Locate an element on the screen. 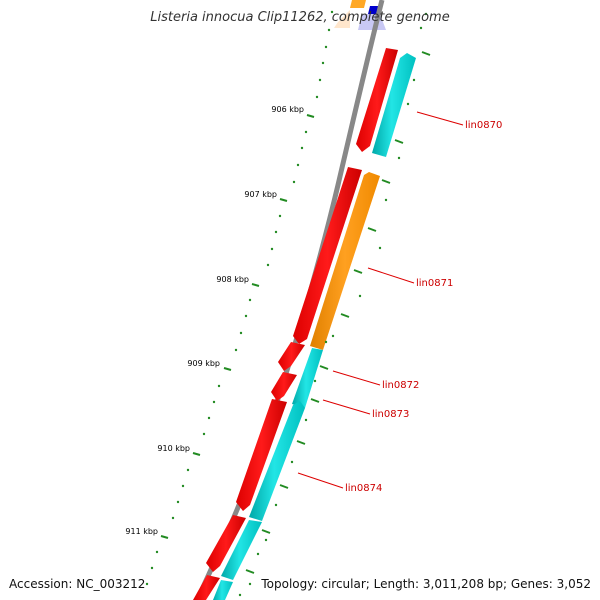 The width and height of the screenshot is (600, 600). scale-label-911: 911 kbp is located at coordinates (141, 531).